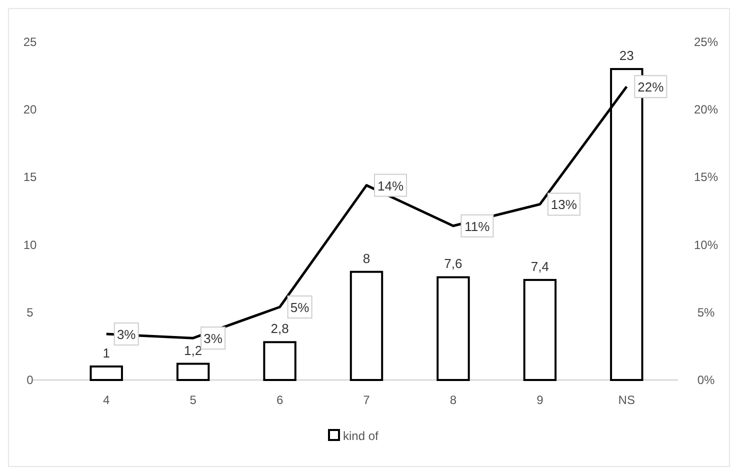  Describe the element at coordinates (706, 177) in the screenshot. I see `y2-tick-label: 15%` at that location.